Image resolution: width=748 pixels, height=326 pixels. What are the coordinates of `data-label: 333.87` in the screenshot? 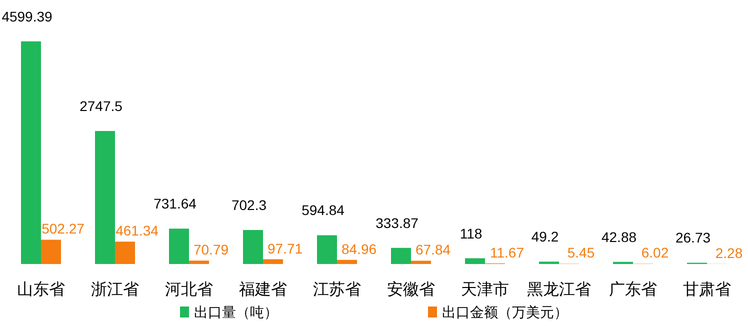 It's located at (397, 222).